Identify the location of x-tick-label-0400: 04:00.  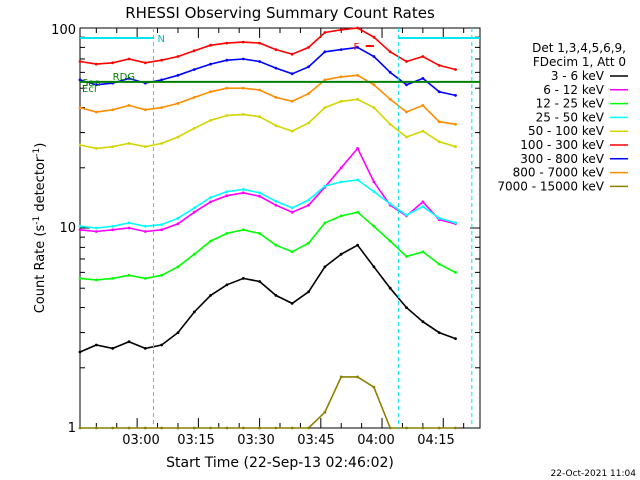
(375, 440).